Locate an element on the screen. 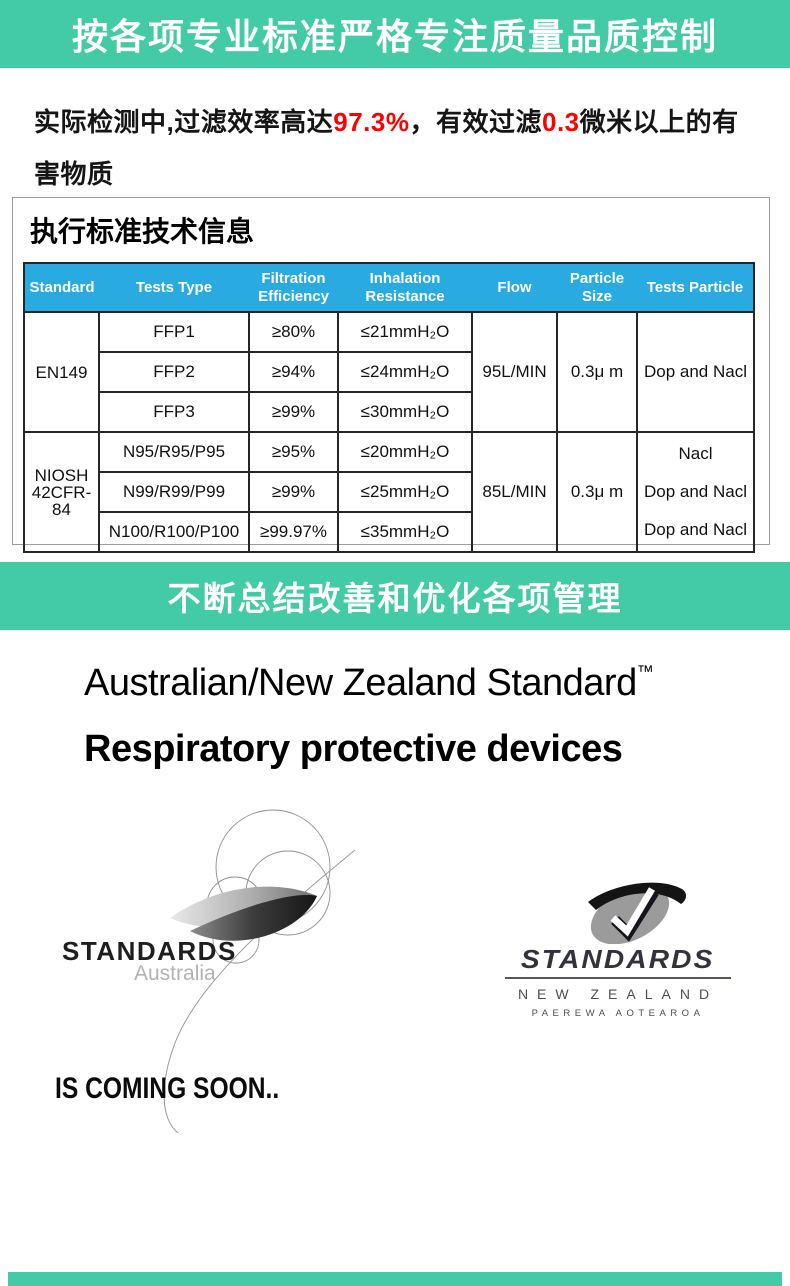 Image resolution: width=790 pixels, height=1286 pixels. standards-australia-subtitle: Australia is located at coordinates (175, 973).